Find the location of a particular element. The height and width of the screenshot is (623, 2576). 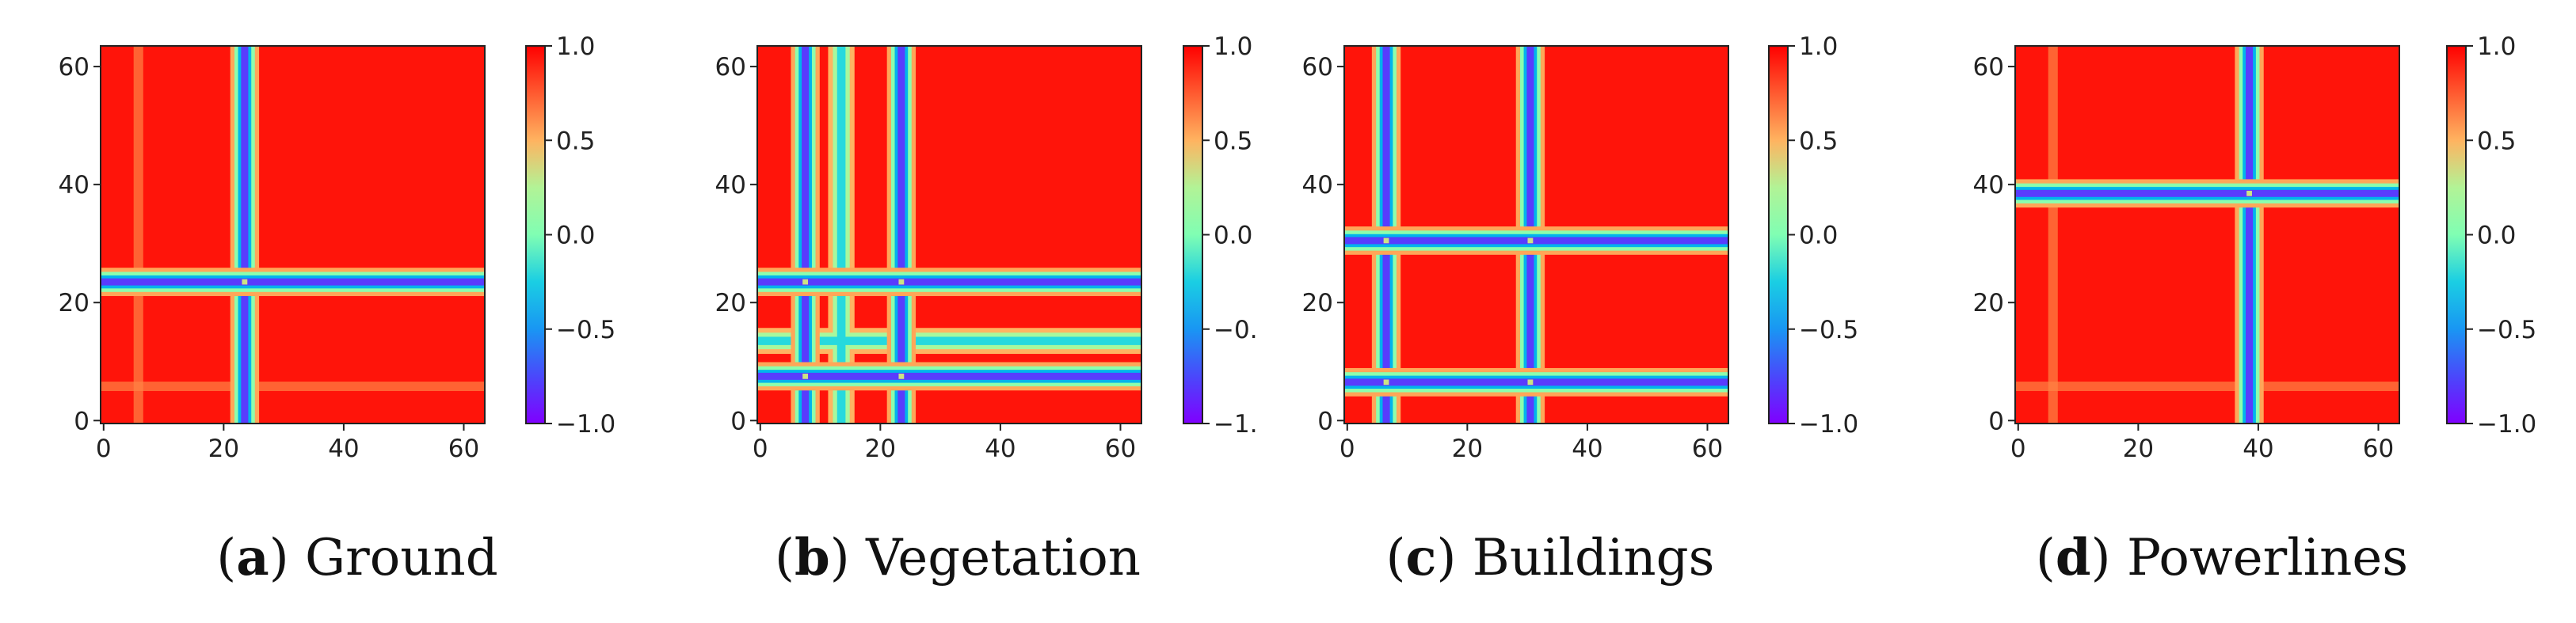

caption-ground: (a) Ground is located at coordinates (357, 557).